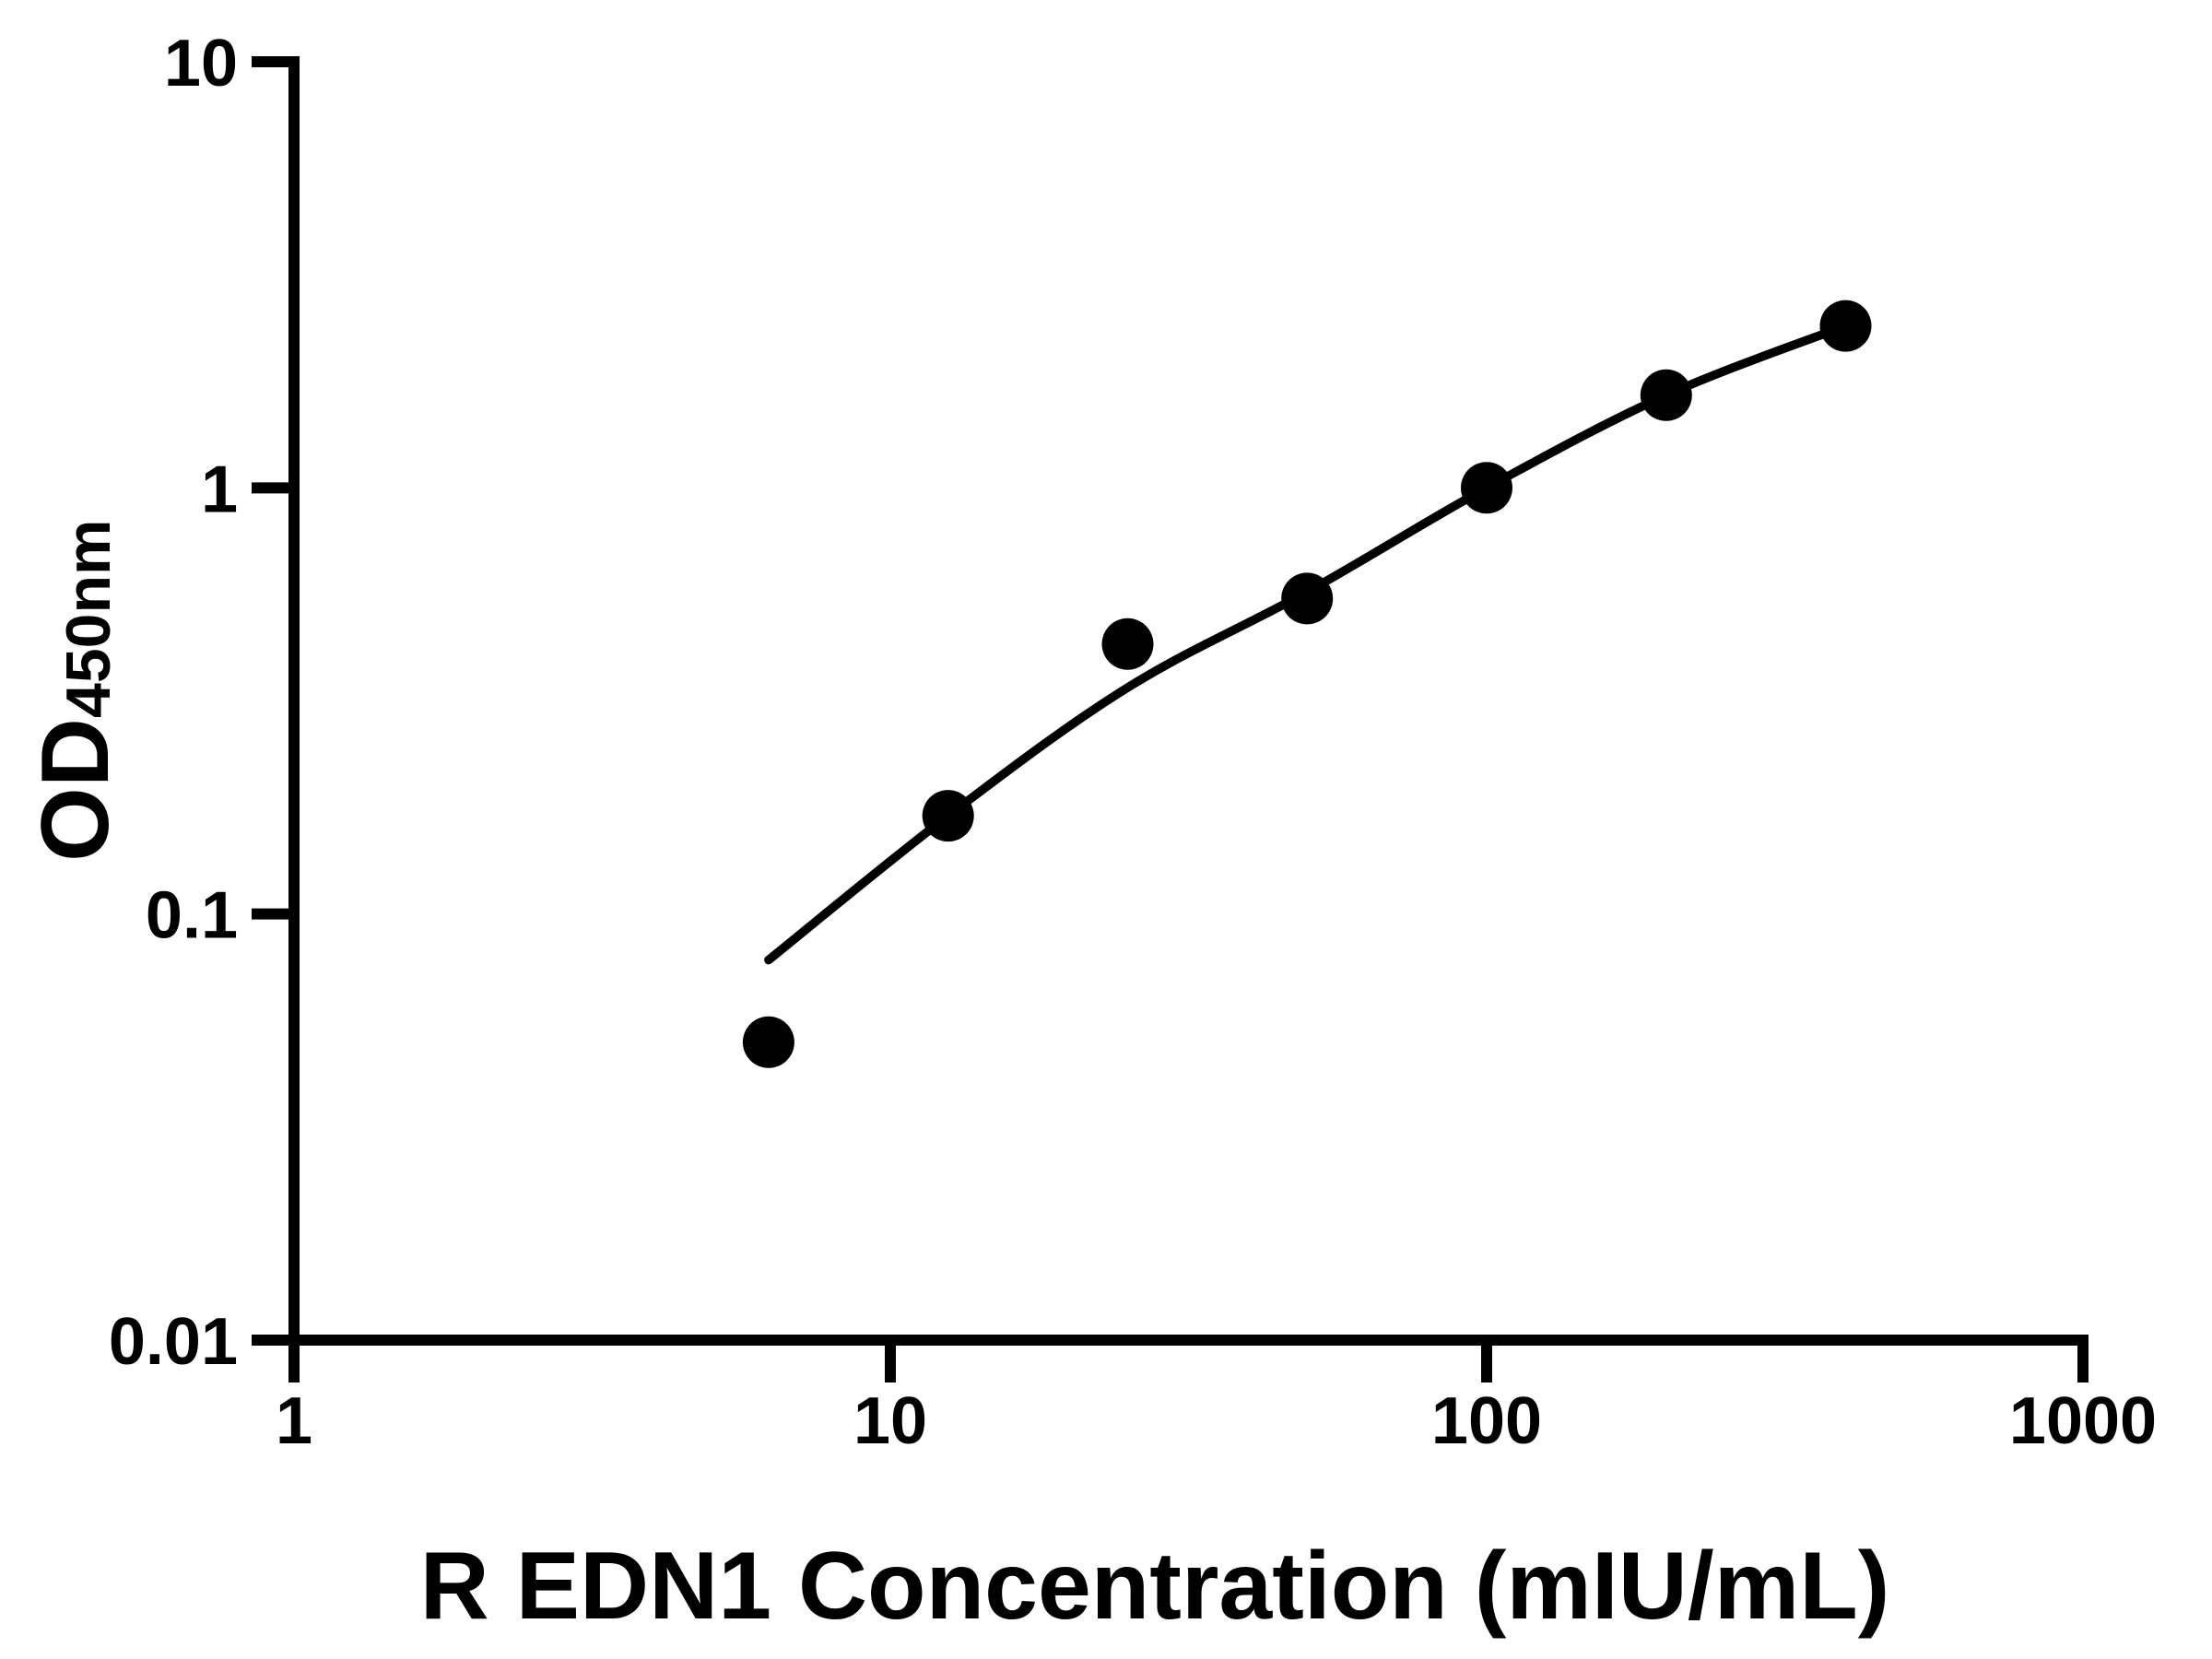  Describe the element at coordinates (201, 63) in the screenshot. I see `y-axis-tick-label: 10` at that location.